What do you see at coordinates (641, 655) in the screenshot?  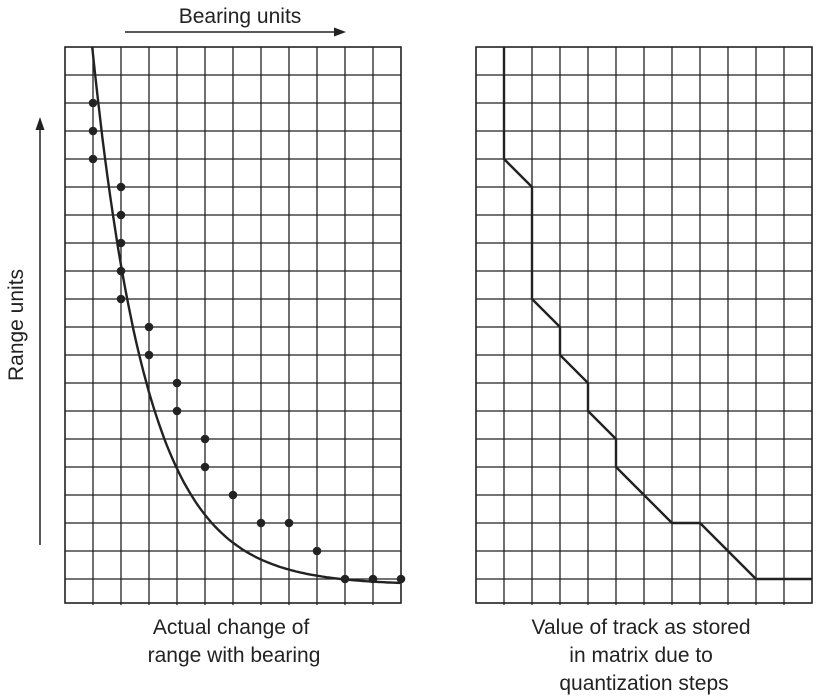 I see `right-caption-line-2: in matrix due to` at bounding box center [641, 655].